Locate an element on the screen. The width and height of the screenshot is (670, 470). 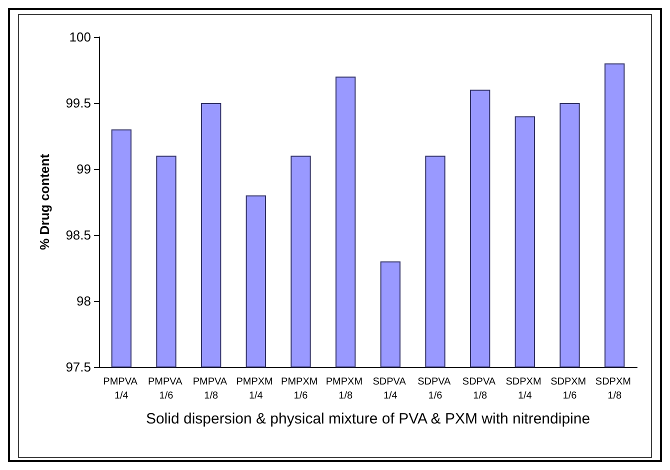
y-tick-label: 98 is located at coordinates (83, 301).